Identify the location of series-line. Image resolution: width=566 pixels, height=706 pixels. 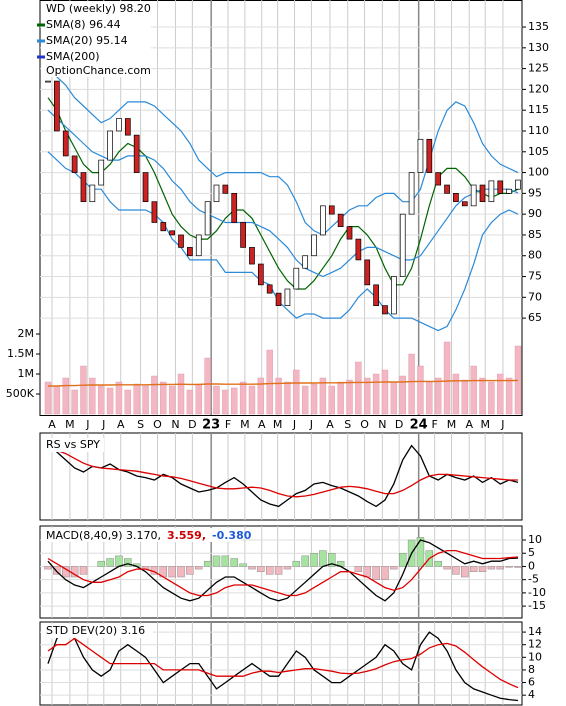
(283, 666).